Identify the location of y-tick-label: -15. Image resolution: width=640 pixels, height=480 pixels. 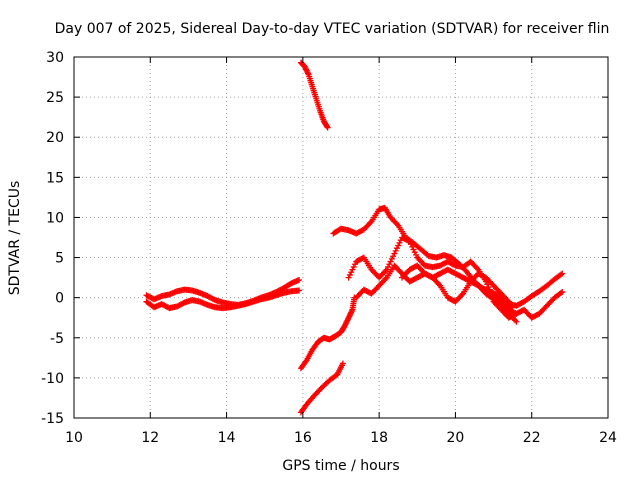
(52, 419).